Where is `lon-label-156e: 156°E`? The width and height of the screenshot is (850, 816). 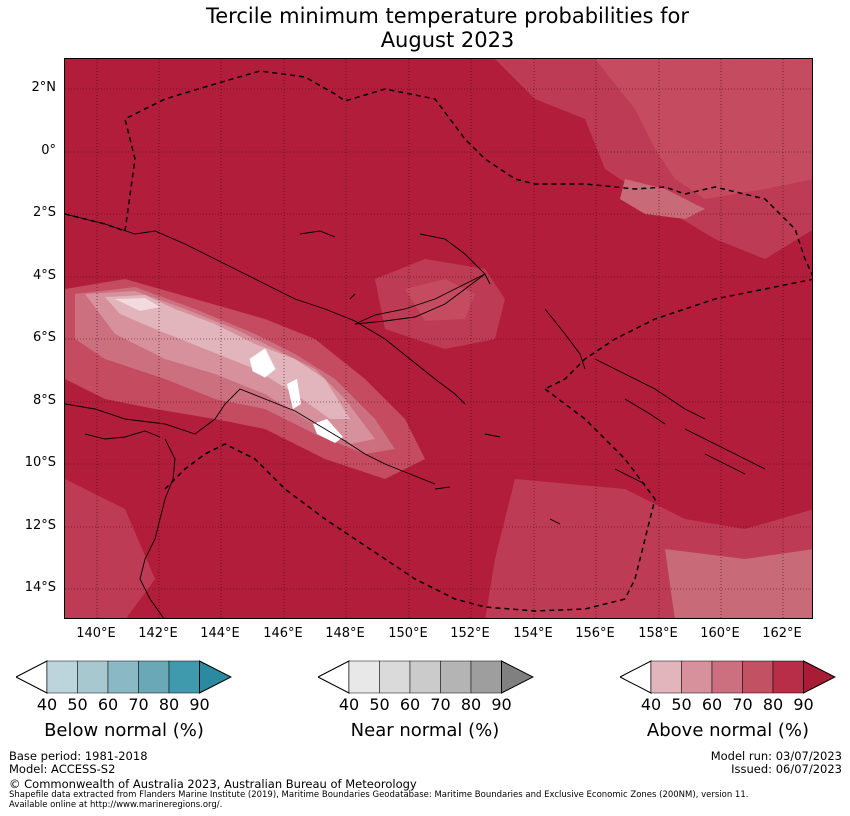
lon-label-156e: 156°E is located at coordinates (595, 633).